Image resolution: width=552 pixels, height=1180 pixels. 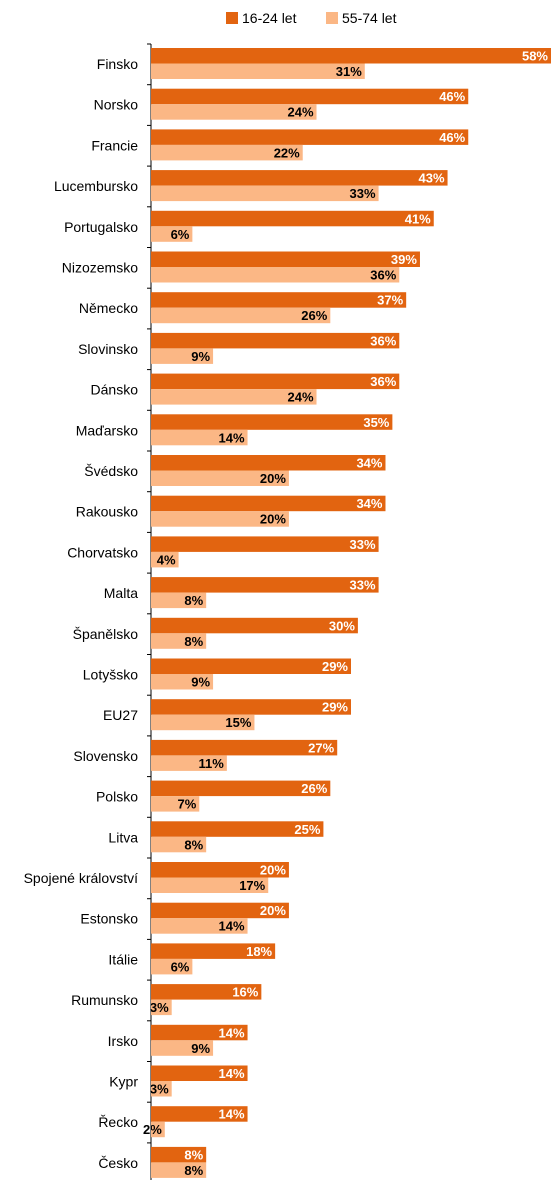 What do you see at coordinates (96, 186) in the screenshot?
I see `category-label: Lucembursko` at bounding box center [96, 186].